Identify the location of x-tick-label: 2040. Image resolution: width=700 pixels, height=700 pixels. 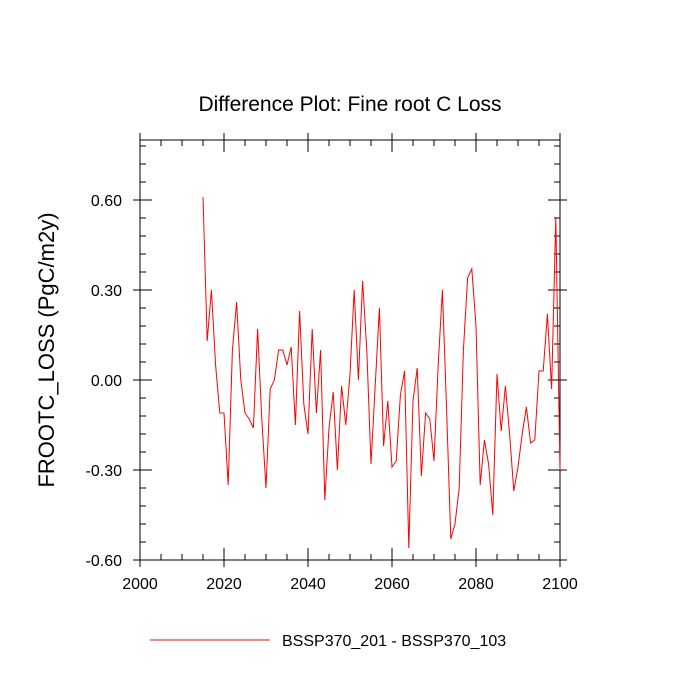
(308, 584).